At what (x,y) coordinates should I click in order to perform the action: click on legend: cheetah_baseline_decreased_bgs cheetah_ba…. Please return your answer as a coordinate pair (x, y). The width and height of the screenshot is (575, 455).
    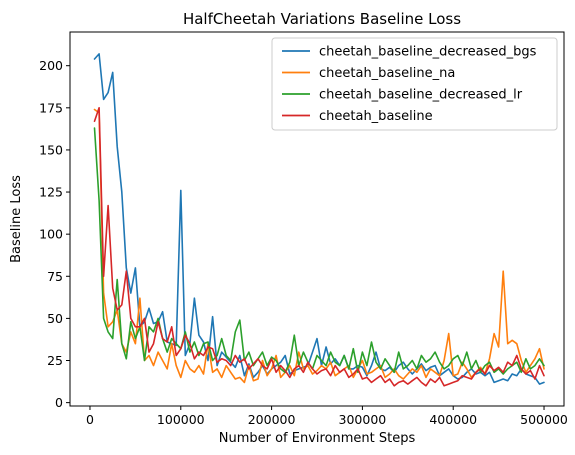
    Looking at the image, I should click on (414, 84).